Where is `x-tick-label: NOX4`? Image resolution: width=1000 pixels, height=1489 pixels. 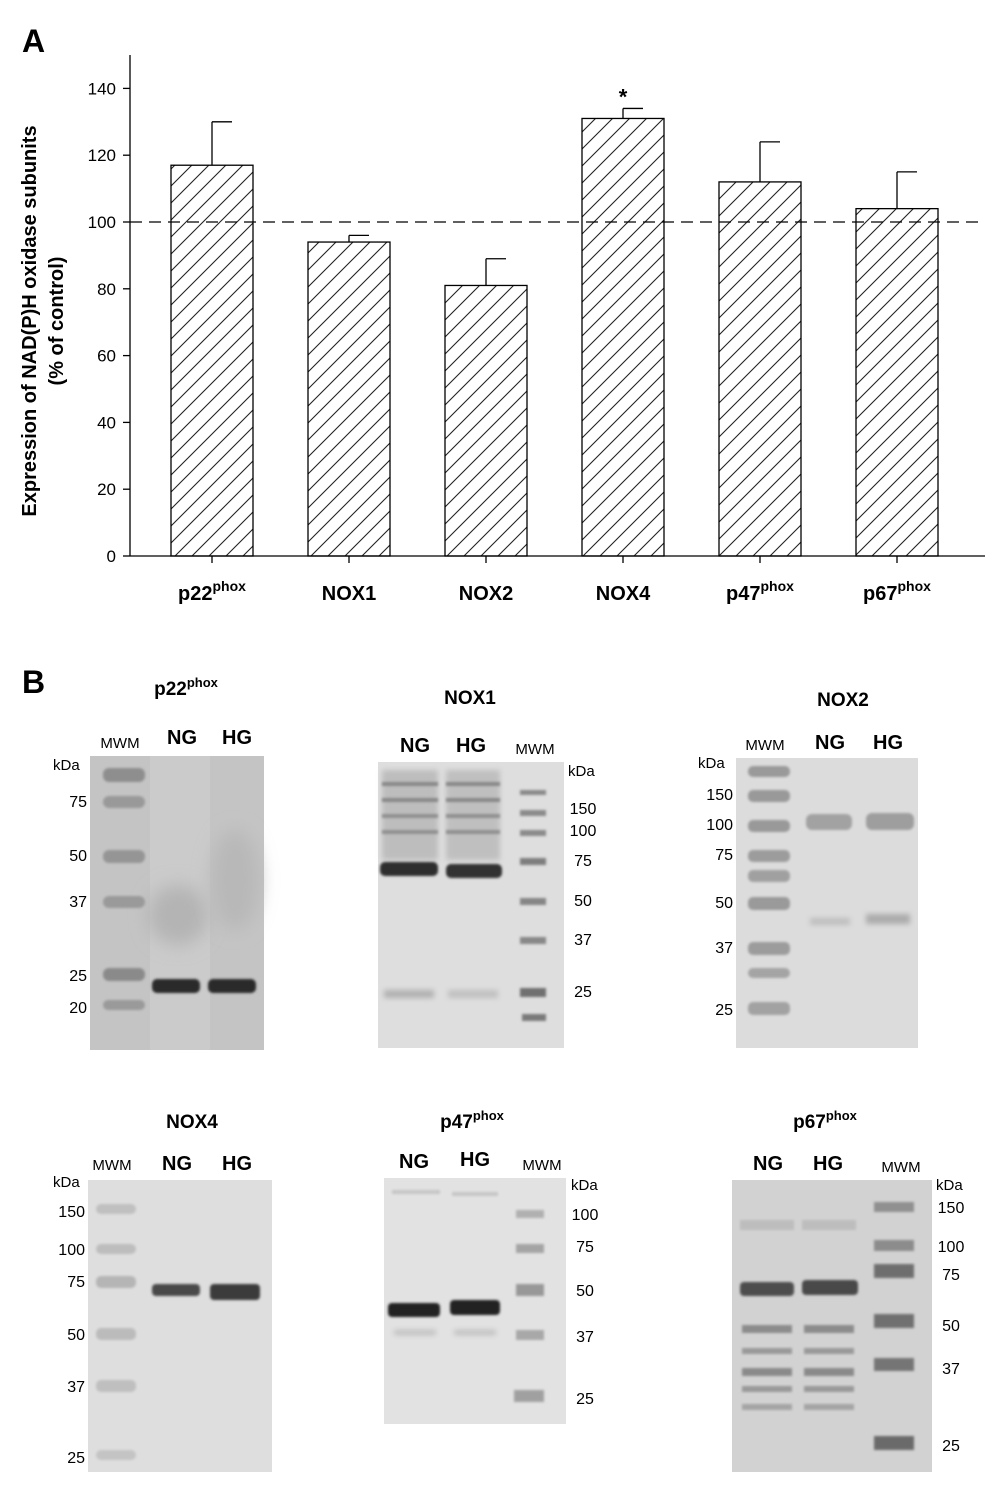 x-tick-label: NOX4 is located at coordinates (623, 594).